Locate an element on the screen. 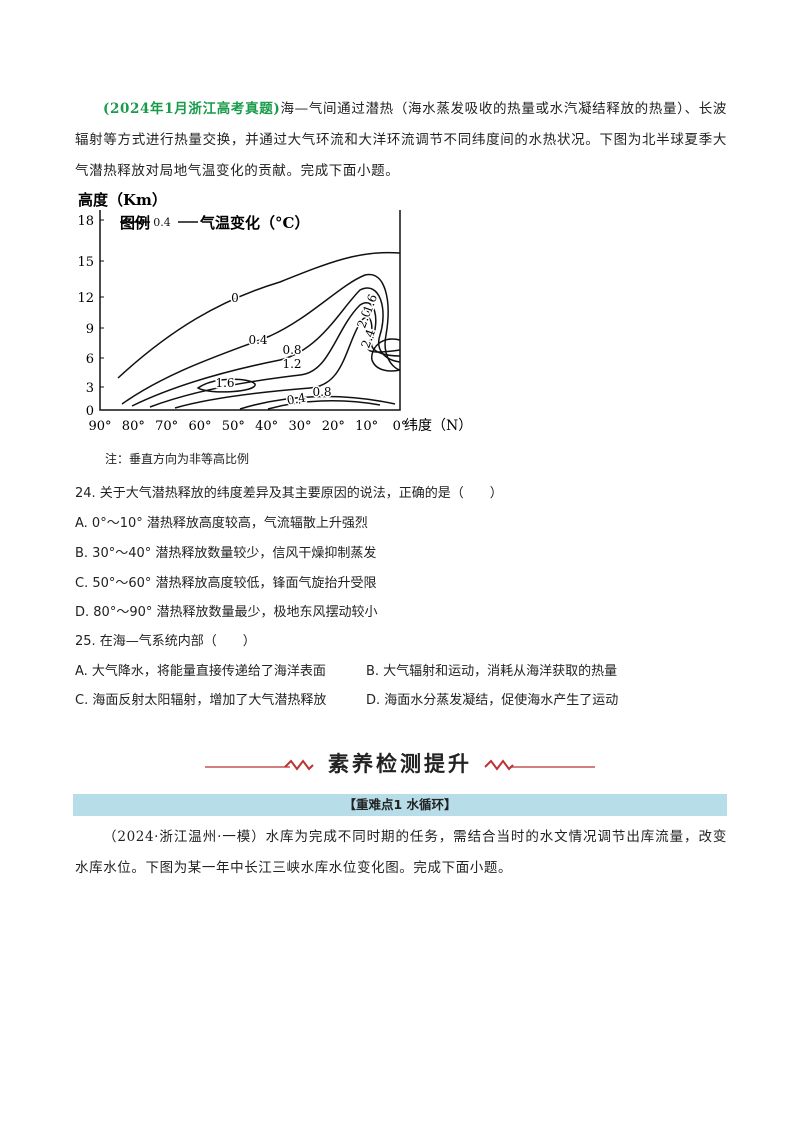  x-tick-label: 60° is located at coordinates (199, 426).